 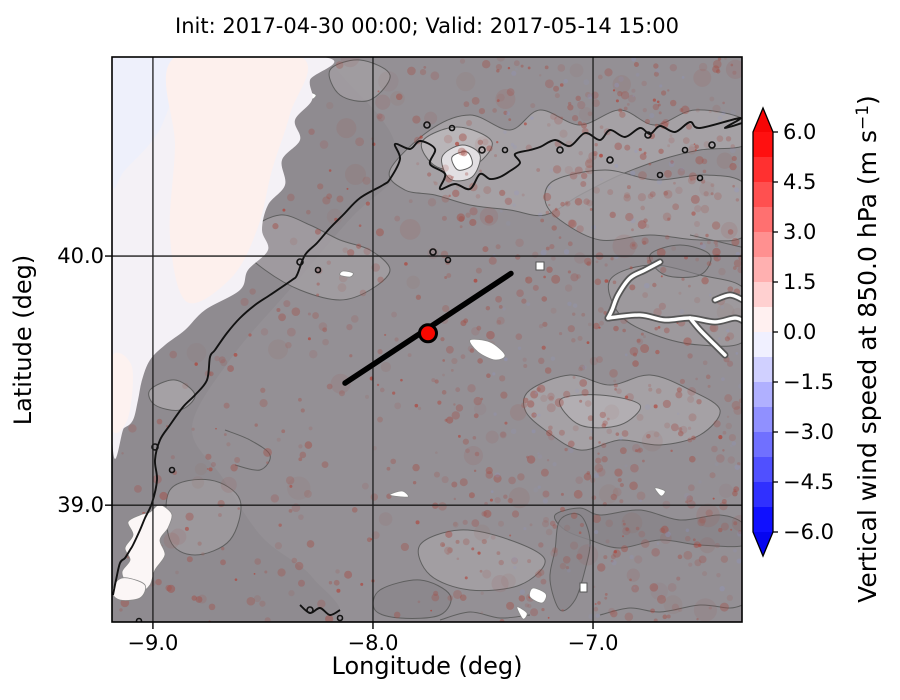 I want to click on x-tick-label: −9.0, so click(x=153, y=643).